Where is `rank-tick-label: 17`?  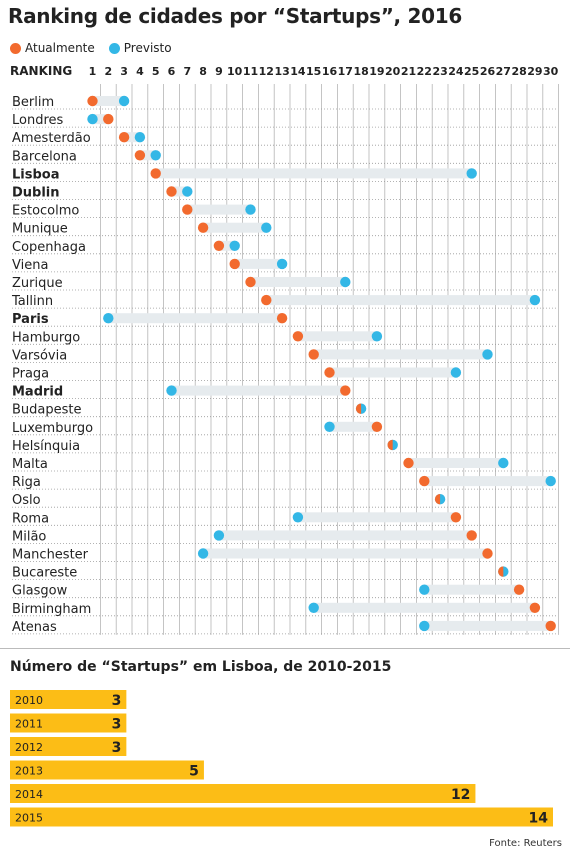
rank-tick-label: 17 is located at coordinates (345, 71).